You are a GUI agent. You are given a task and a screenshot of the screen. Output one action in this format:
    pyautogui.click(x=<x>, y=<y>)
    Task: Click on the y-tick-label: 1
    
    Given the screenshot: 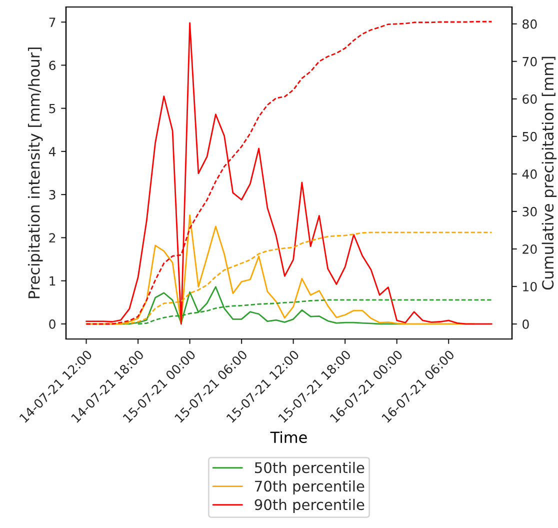 What is the action you would take?
    pyautogui.click(x=53, y=281)
    